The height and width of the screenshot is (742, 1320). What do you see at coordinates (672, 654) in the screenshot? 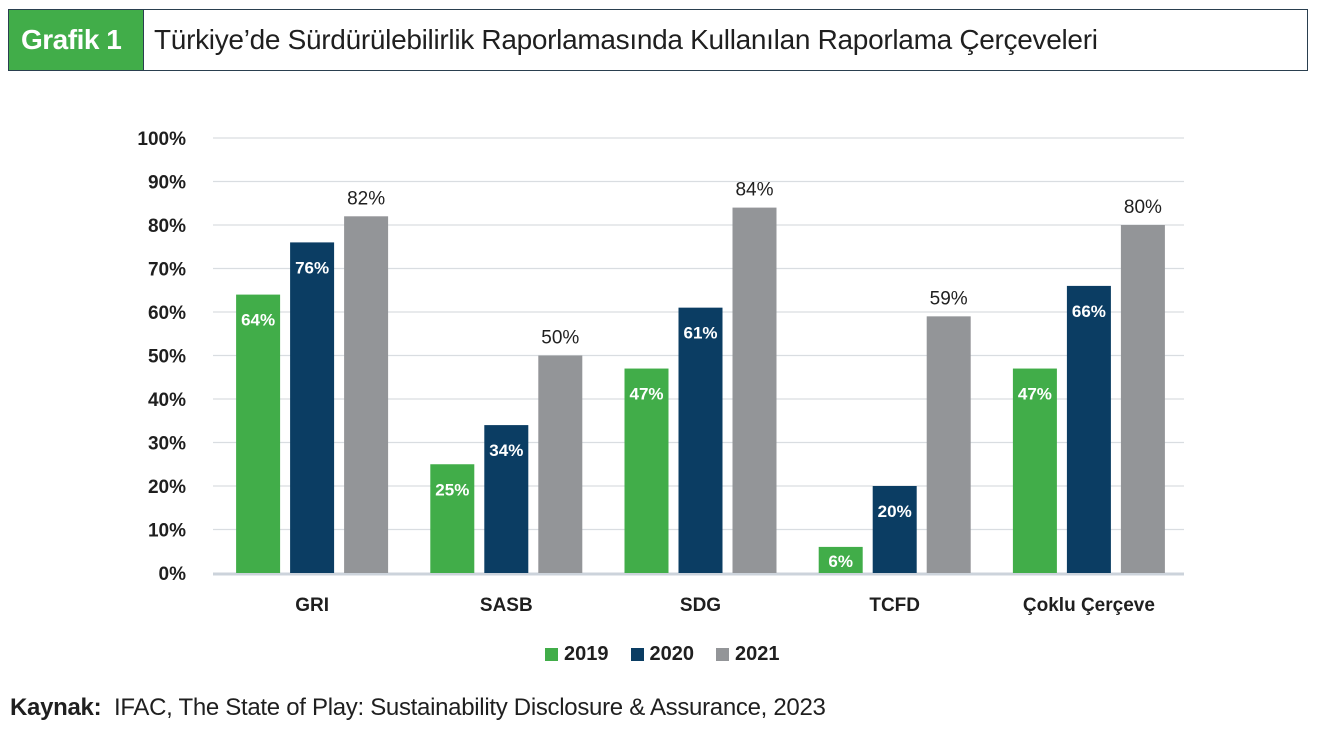
I see `legend-label: 2020` at bounding box center [672, 654].